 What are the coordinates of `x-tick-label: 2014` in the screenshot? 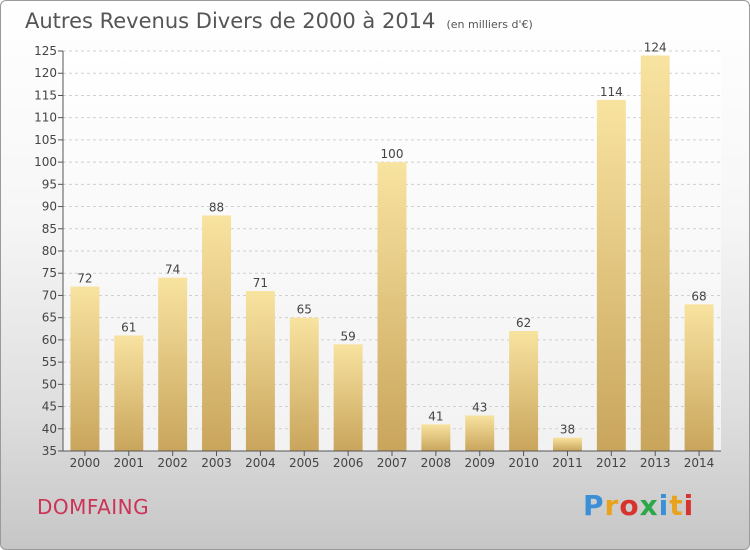 It's located at (699, 463).